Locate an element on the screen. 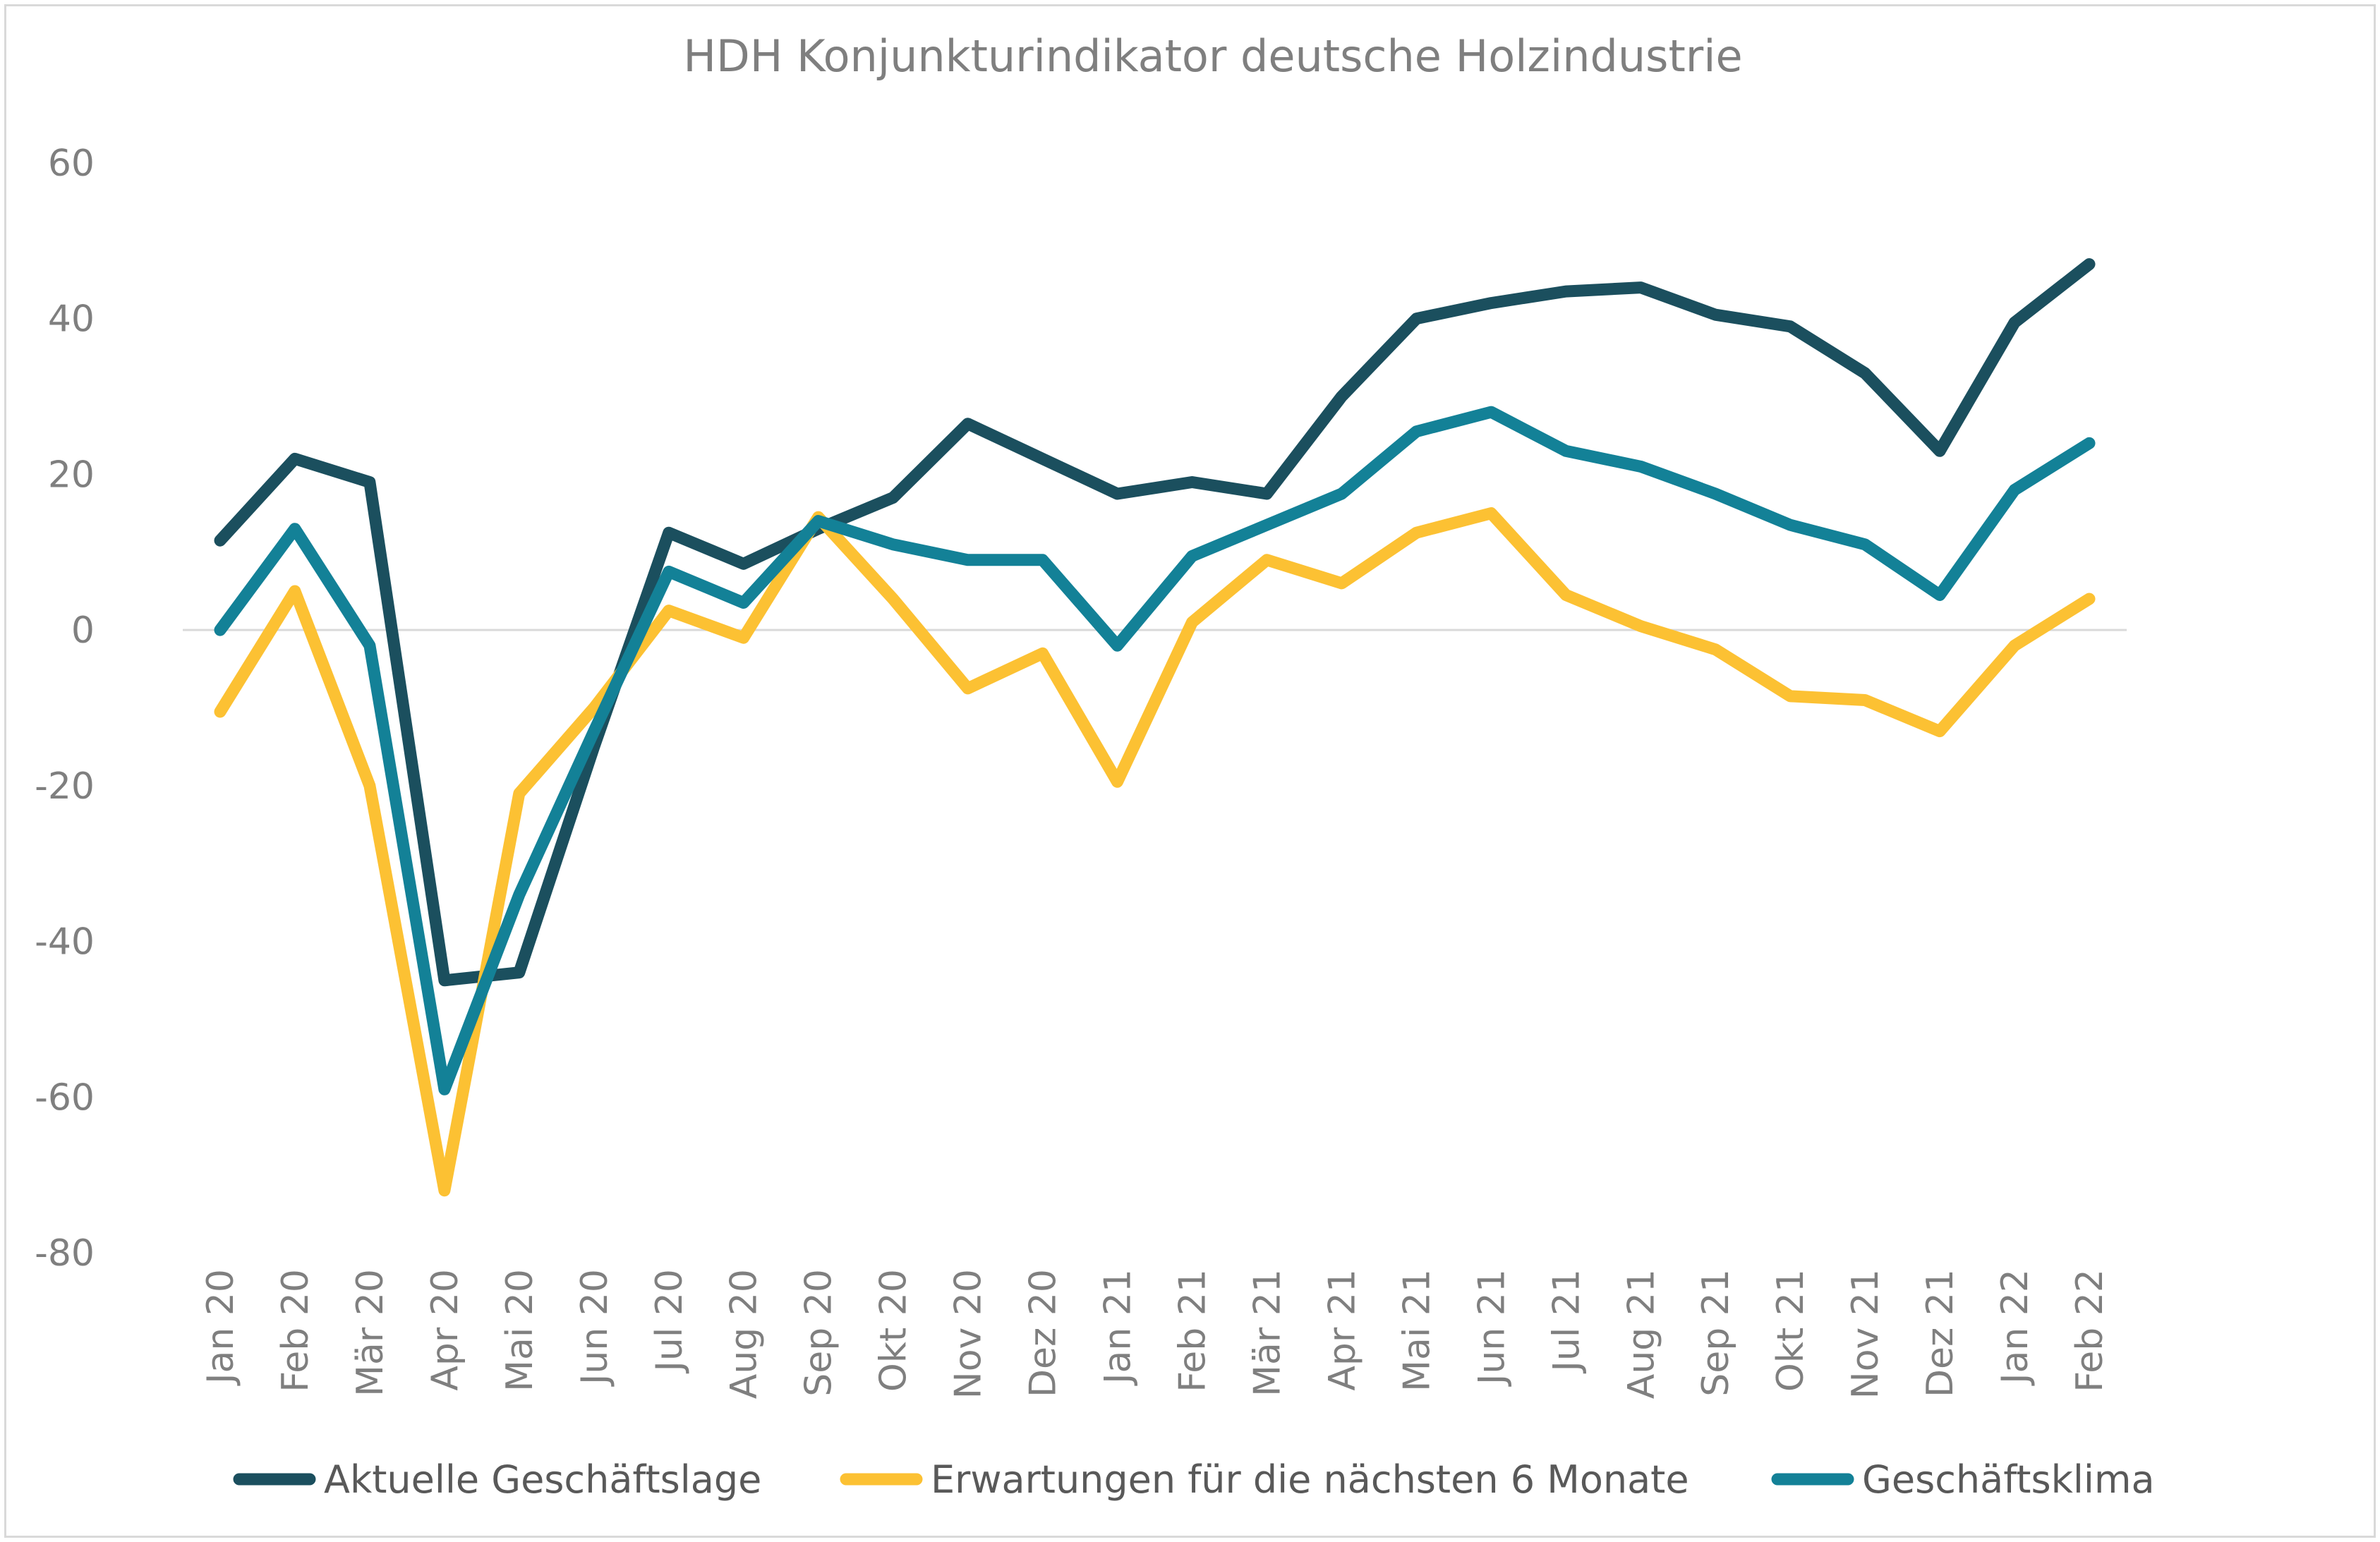 This screenshot has width=2380, height=1542. x-tick-label: Mai 21 is located at coordinates (1417, 1330).